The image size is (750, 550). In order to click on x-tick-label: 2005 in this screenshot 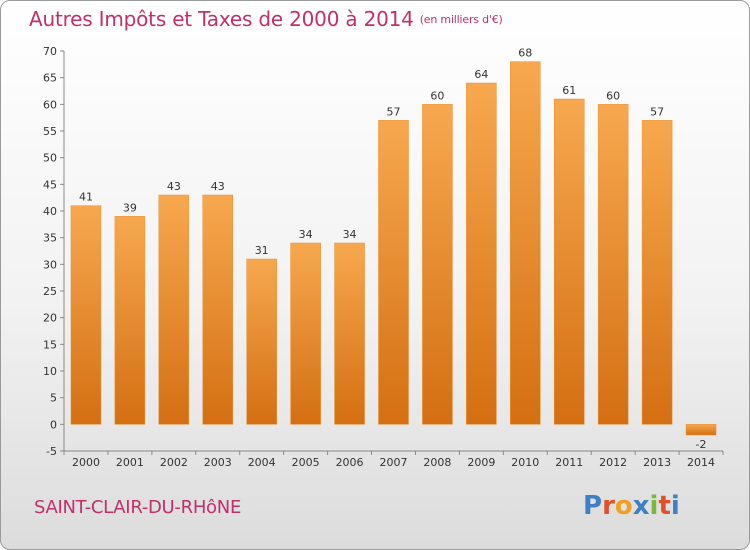, I will do `click(306, 462)`.